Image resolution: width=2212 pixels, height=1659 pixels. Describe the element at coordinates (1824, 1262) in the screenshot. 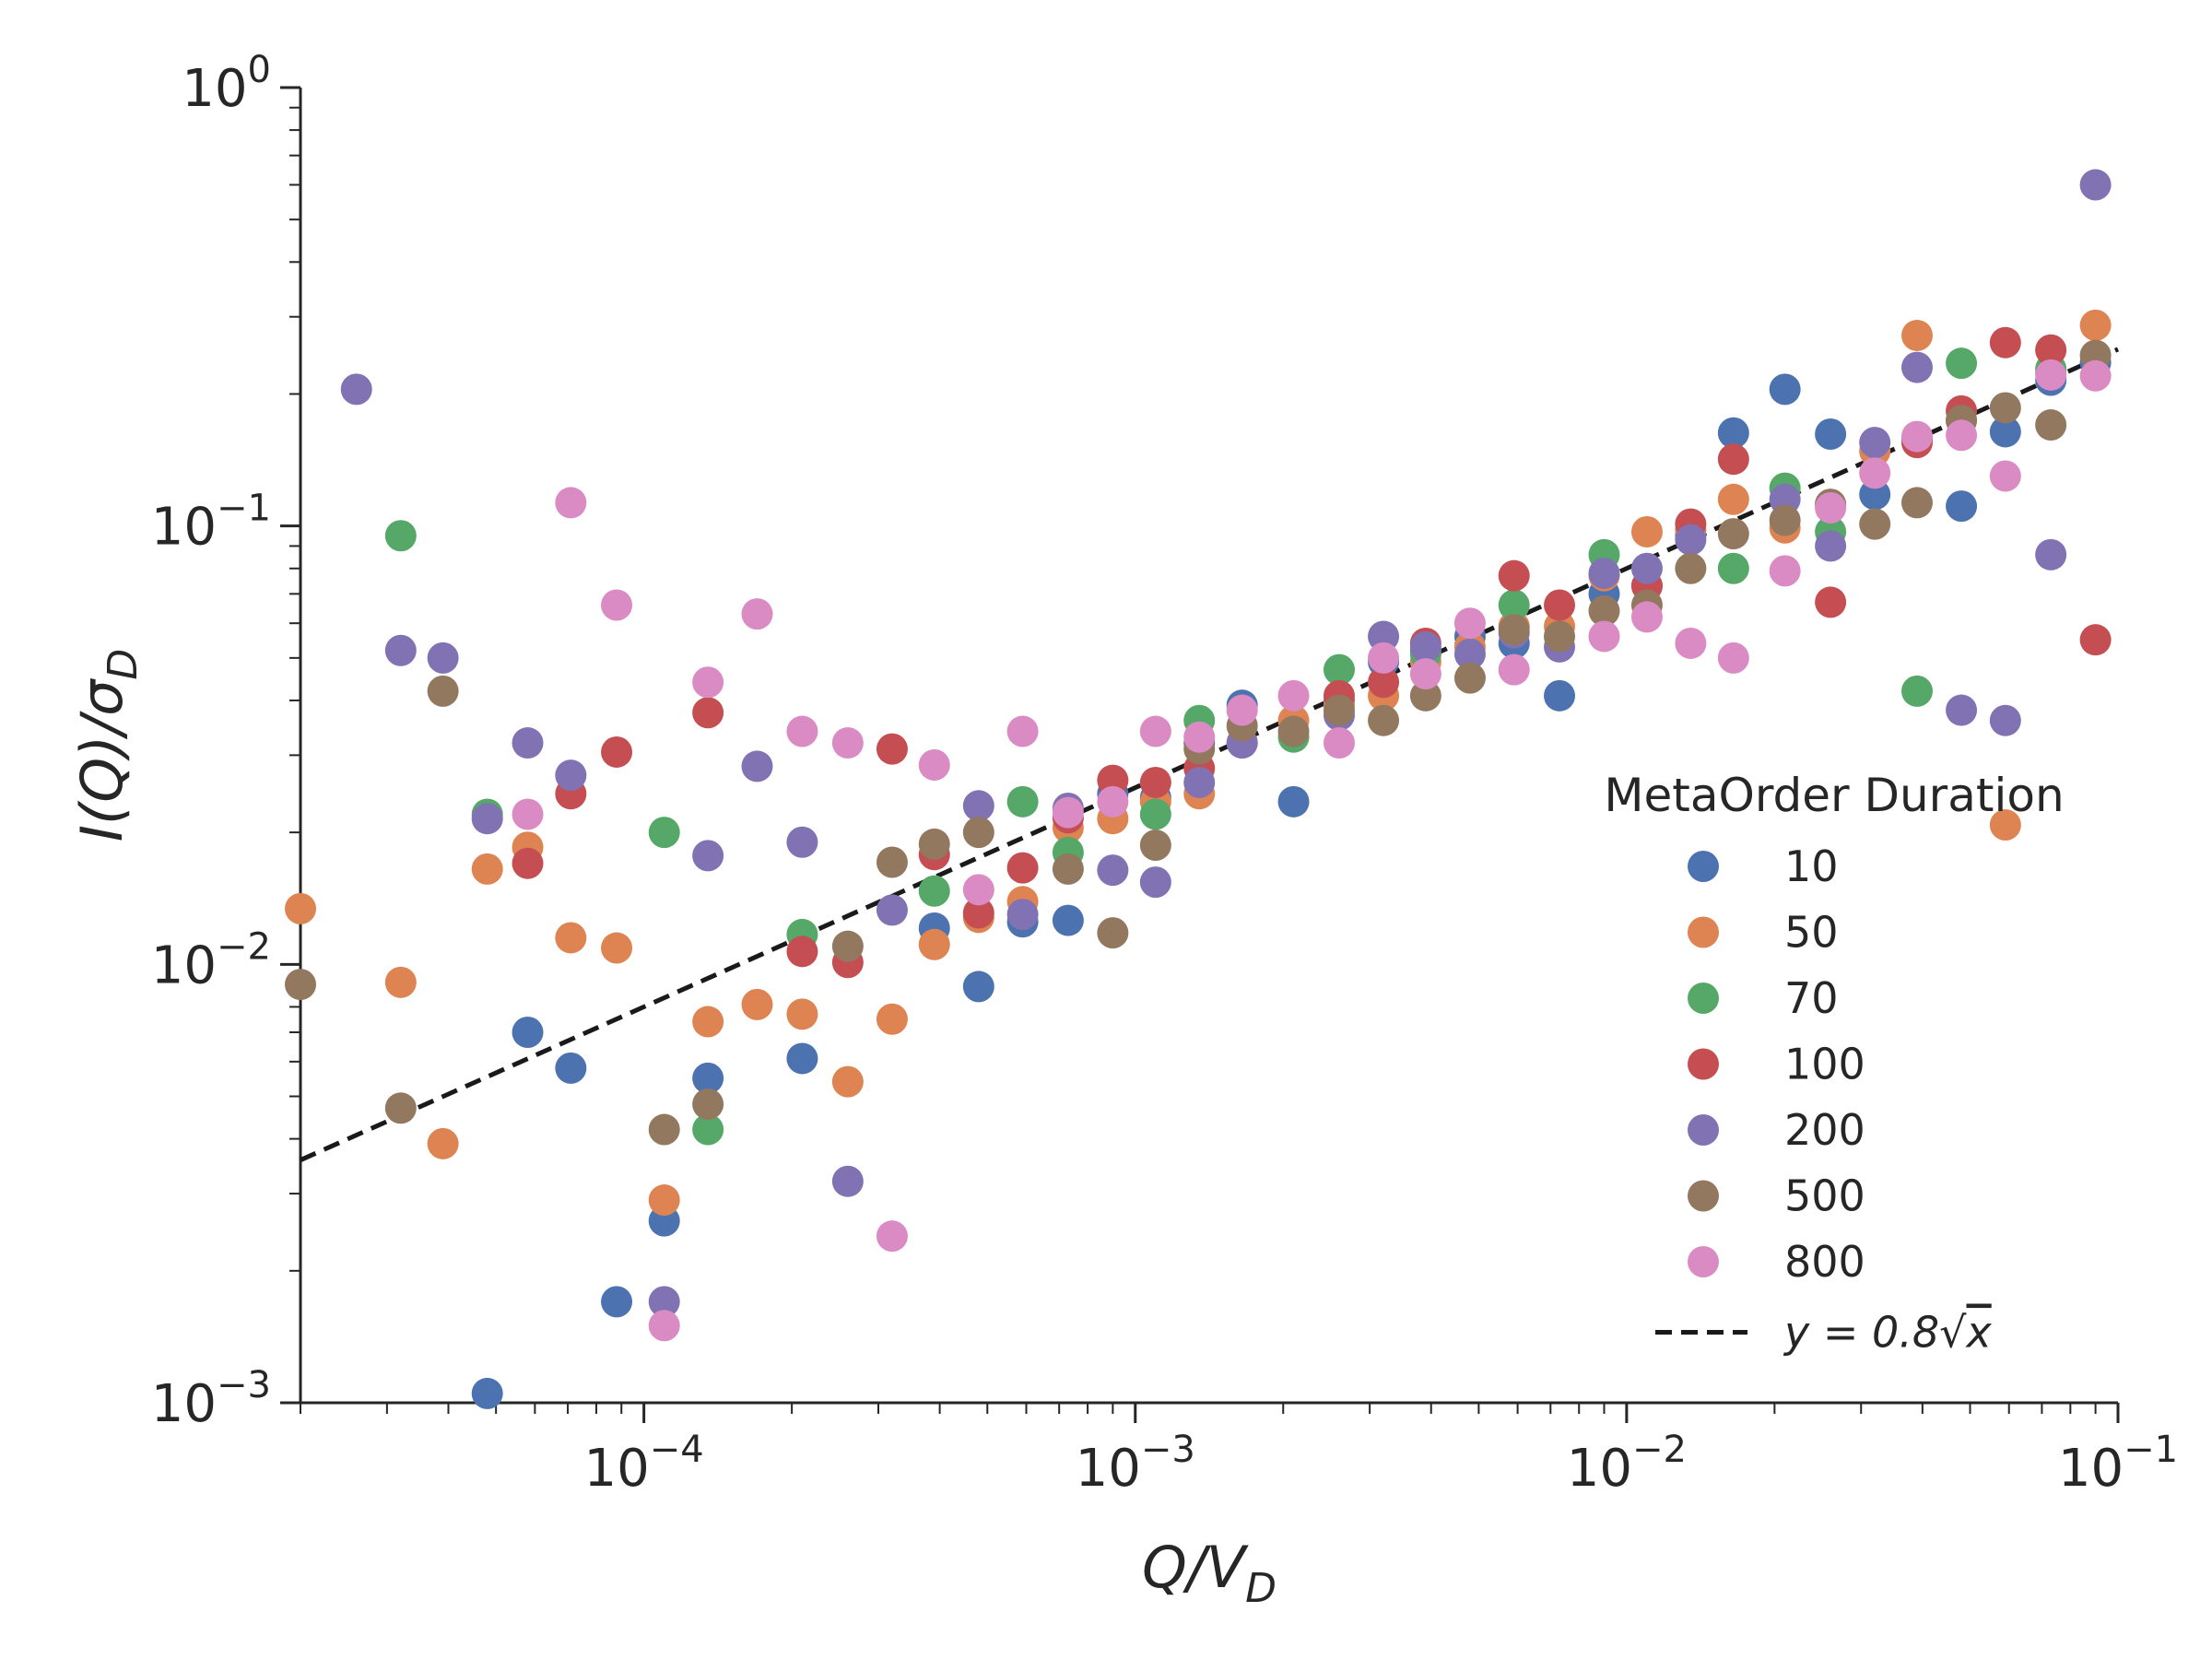

I see `legend-label: 800` at that location.